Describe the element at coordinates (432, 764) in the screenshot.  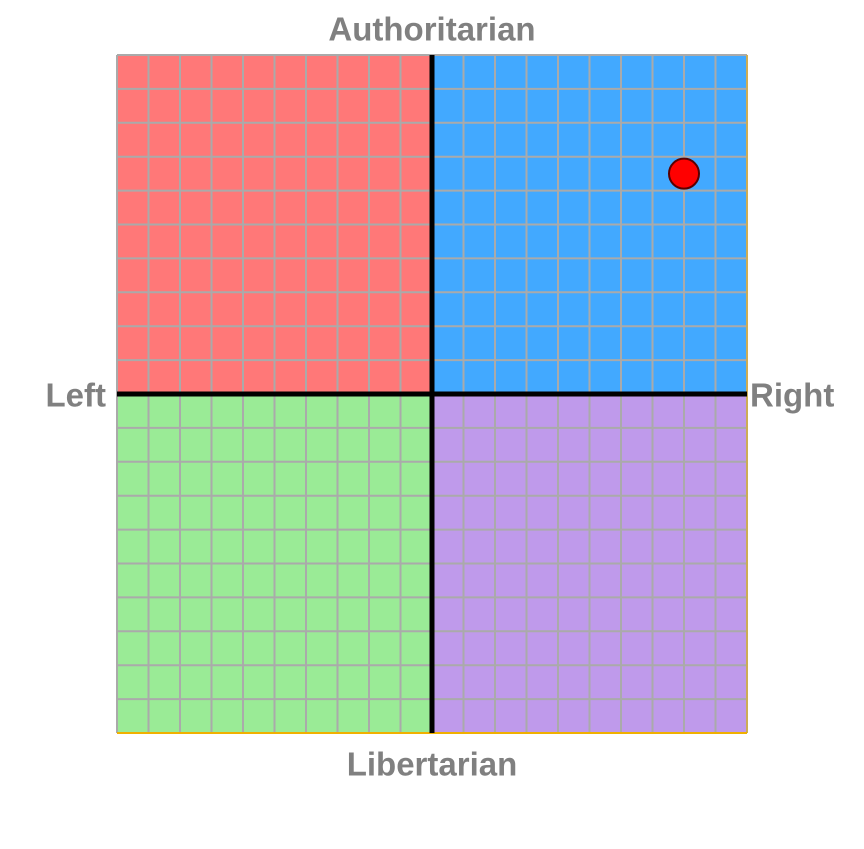
I see `bottom-label: Libertarian` at that location.